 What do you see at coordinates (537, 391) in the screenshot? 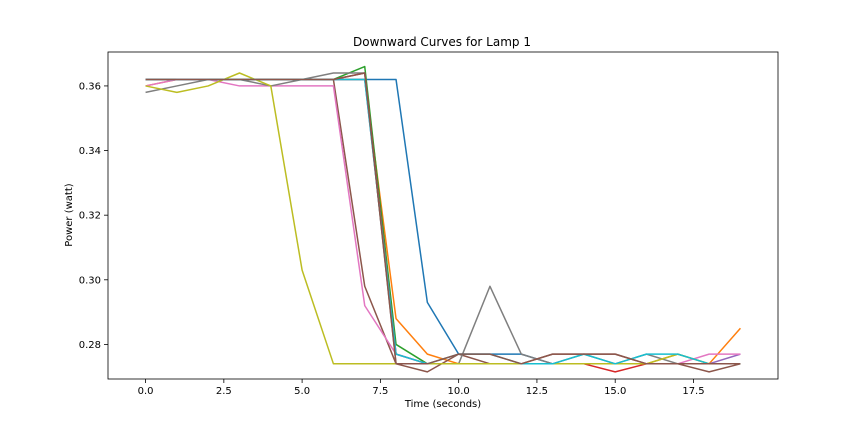
I see `x-tick-label: 12.5` at bounding box center [537, 391].